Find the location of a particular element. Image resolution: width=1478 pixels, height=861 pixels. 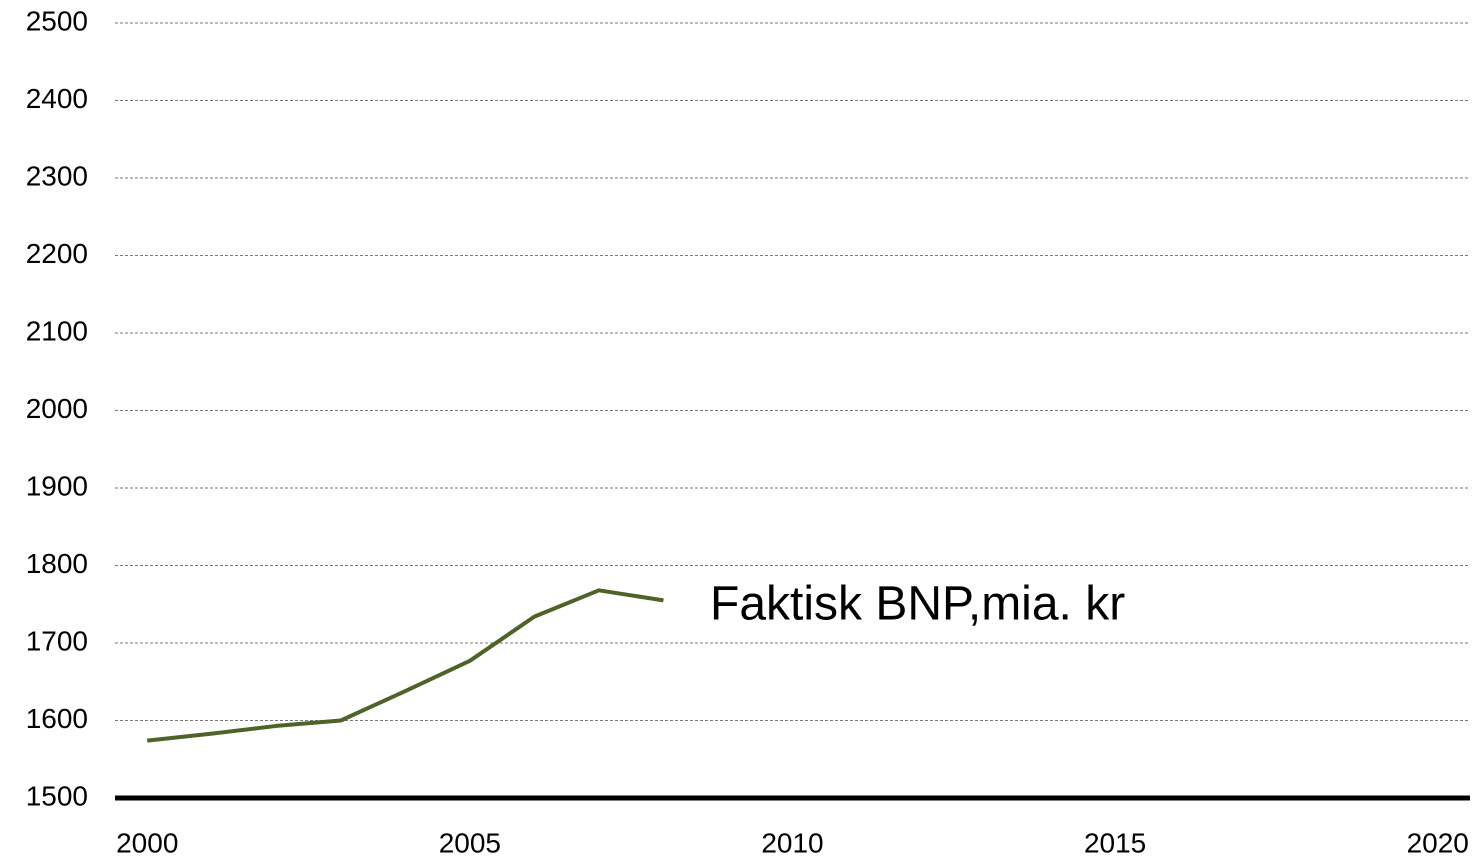

x-tick-label: 2020 is located at coordinates (1438, 842).